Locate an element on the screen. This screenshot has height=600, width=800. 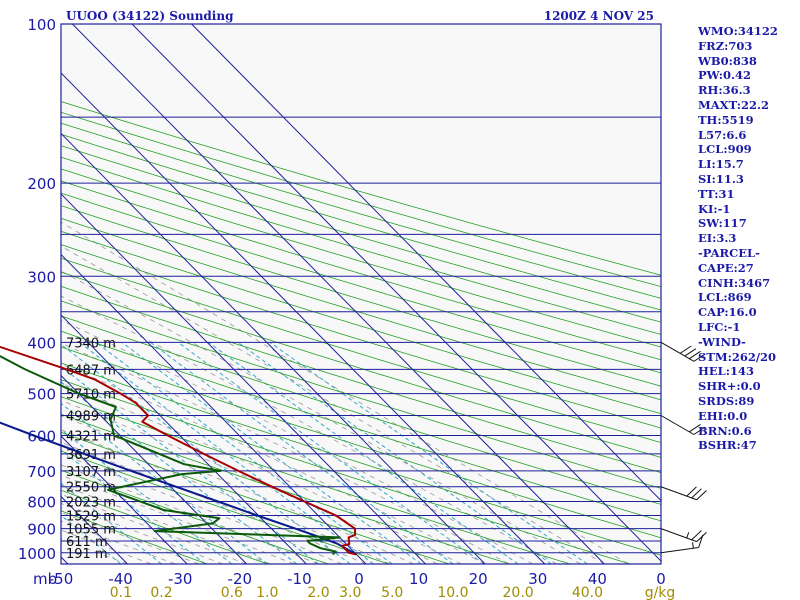
height-label: 7340 m is located at coordinates (91, 343).